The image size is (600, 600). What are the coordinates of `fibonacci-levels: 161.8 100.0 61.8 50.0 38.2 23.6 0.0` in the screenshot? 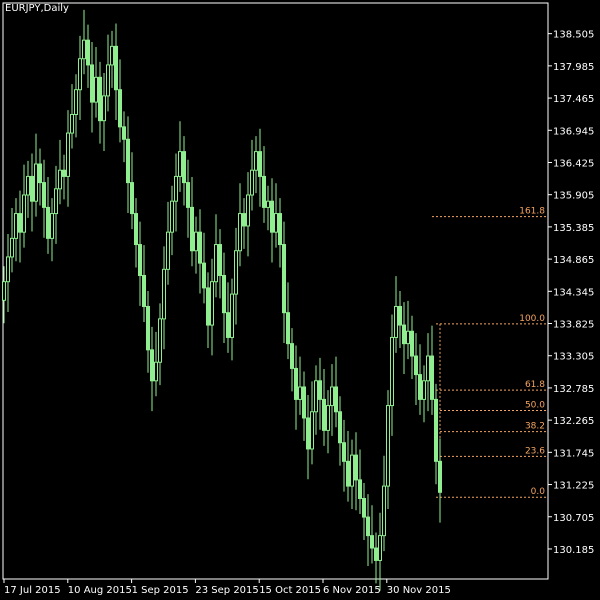 It's located at (489, 352).